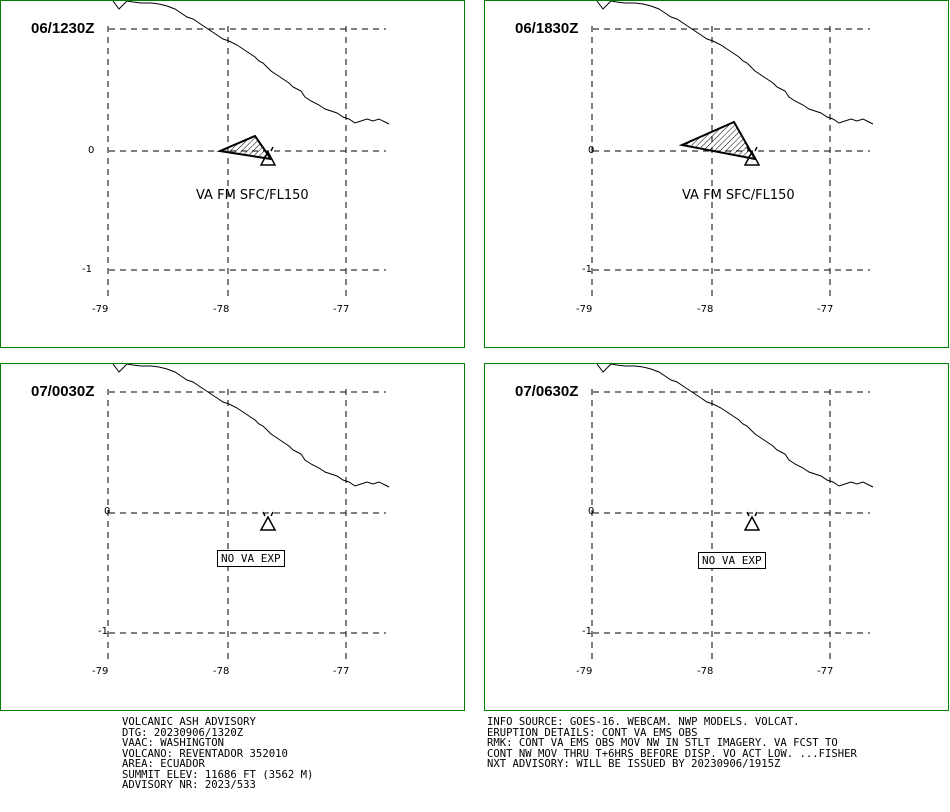  Describe the element at coordinates (547, 28) in the screenshot. I see `valid-time: 06/1830Z` at that location.